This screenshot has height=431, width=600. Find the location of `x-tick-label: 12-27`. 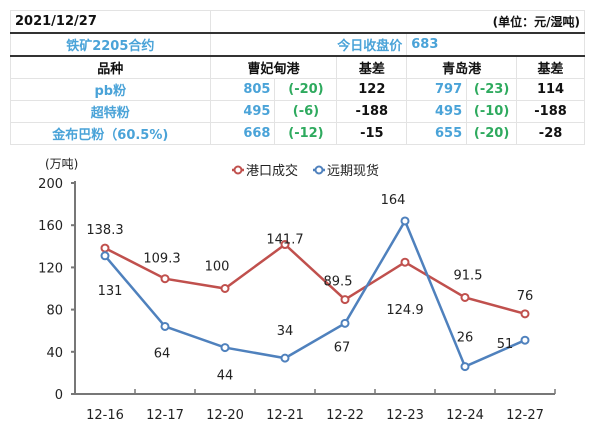

x-tick-label: 12-27 is located at coordinates (525, 415).